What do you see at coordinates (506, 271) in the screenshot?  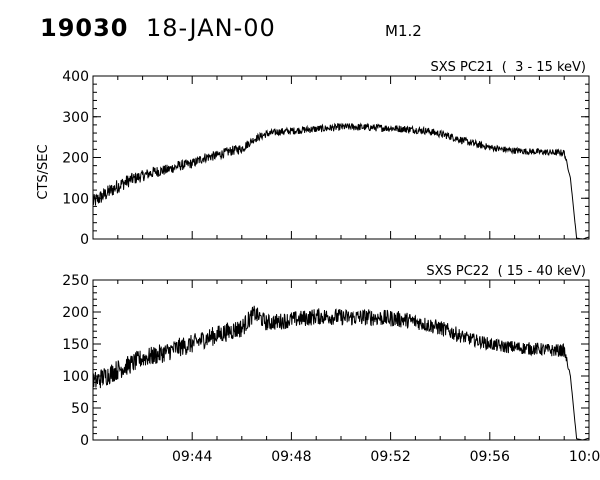 I see `panel-pc22-title: SXS PC22 ( 15 - 40 keV)` at bounding box center [506, 271].